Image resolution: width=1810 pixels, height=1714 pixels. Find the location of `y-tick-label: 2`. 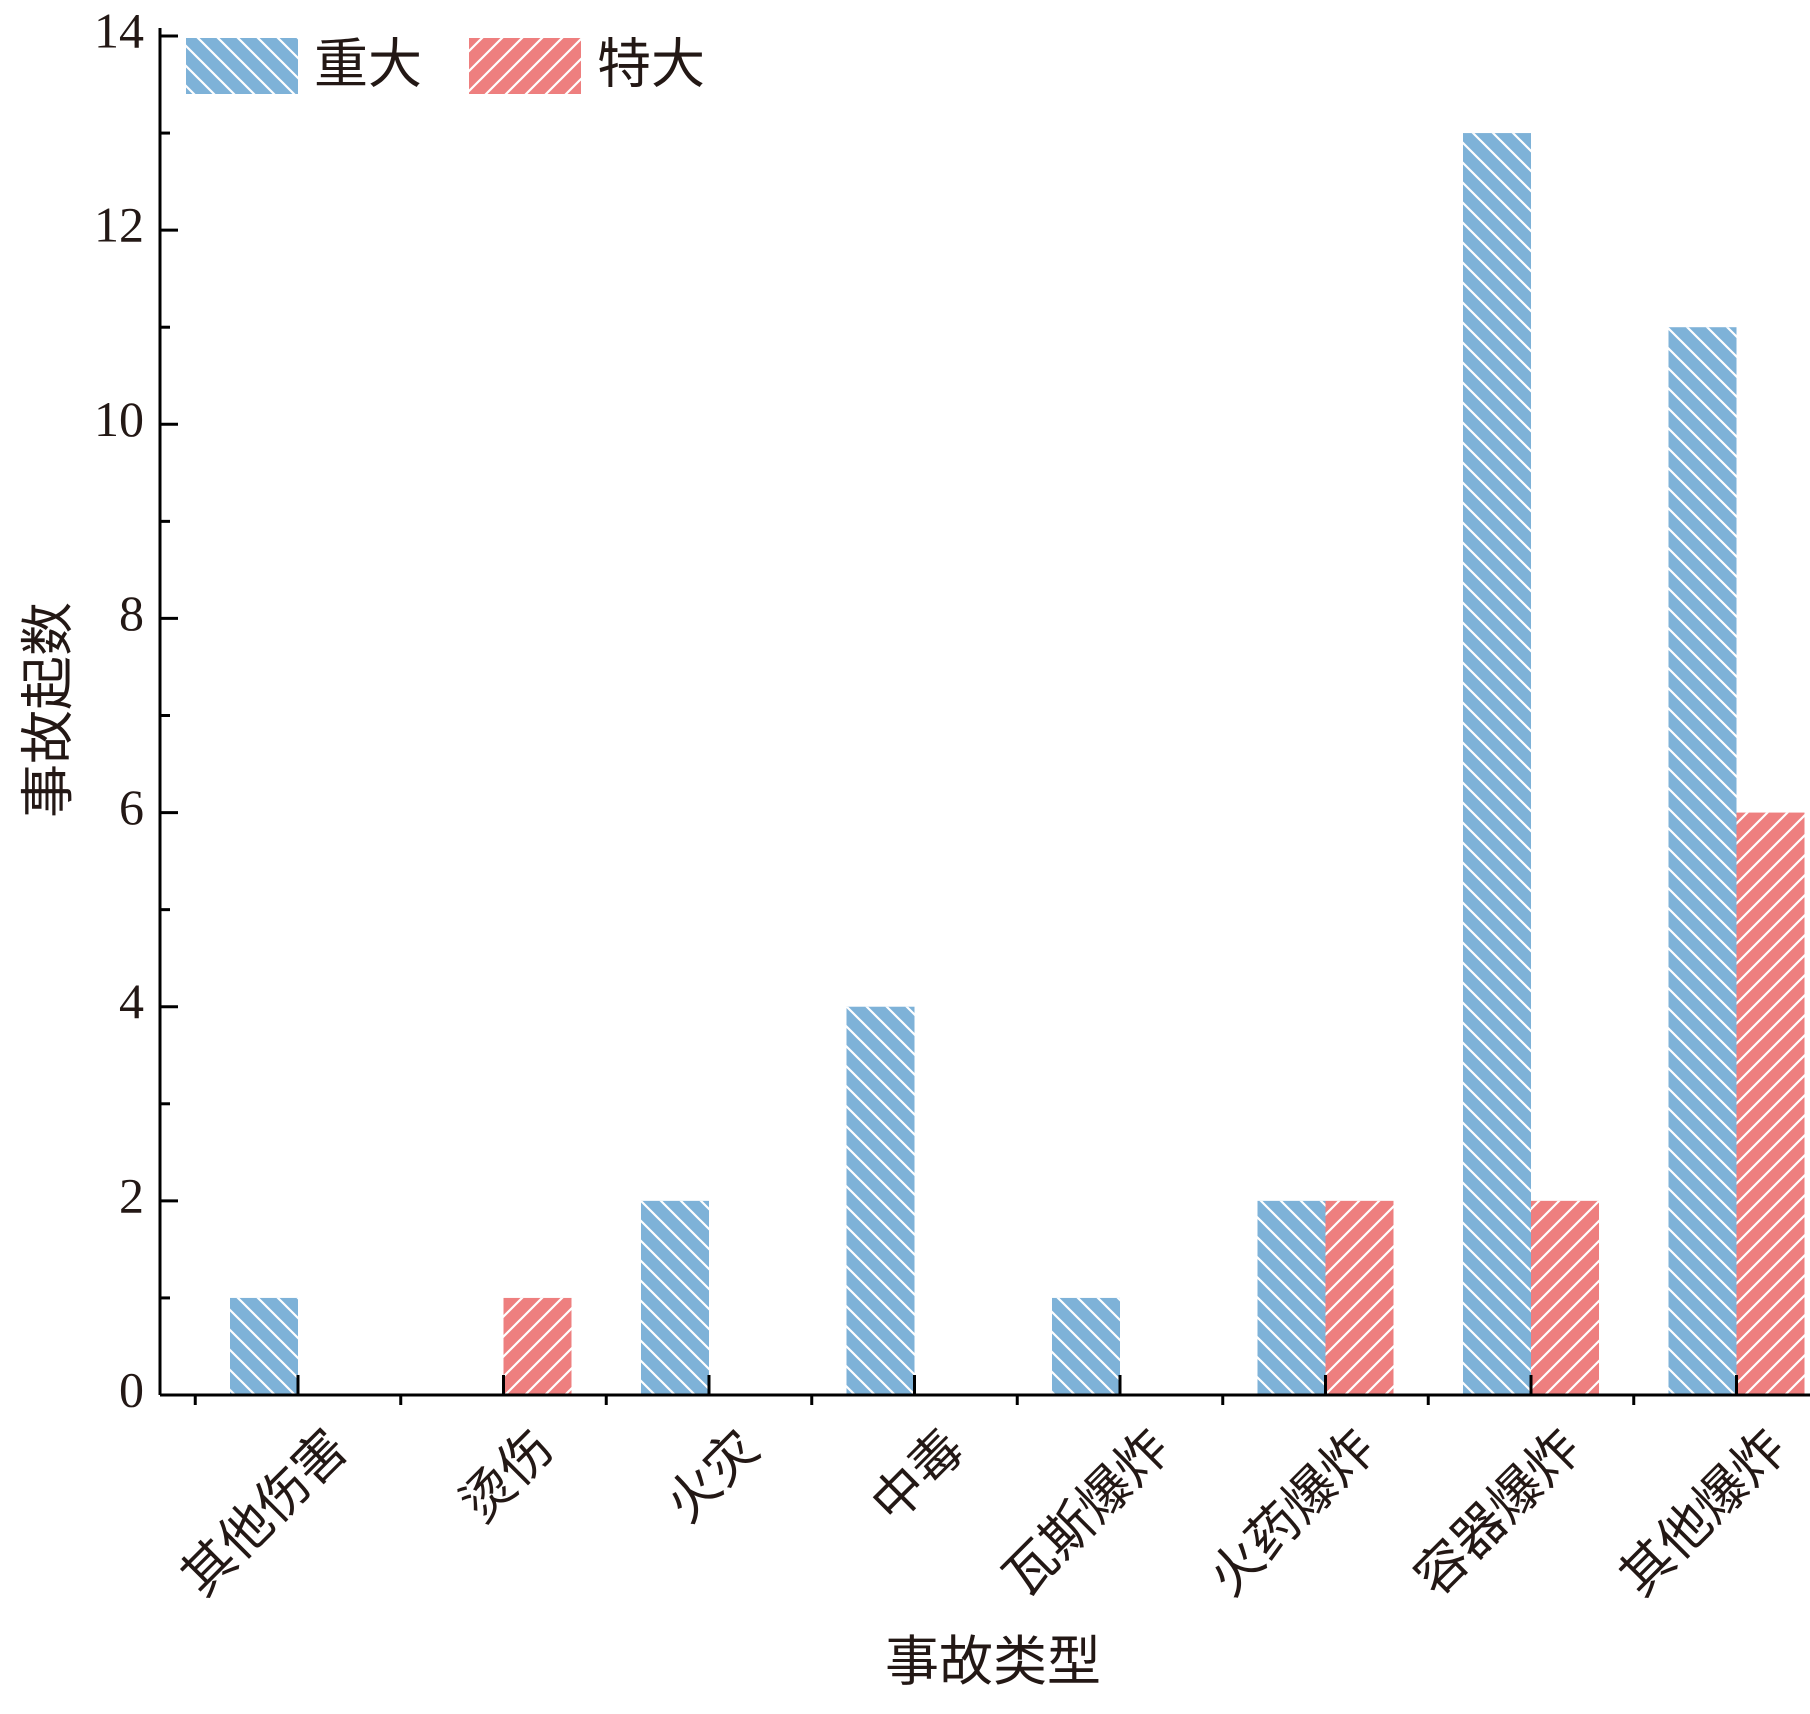

y-tick-label: 2 is located at coordinates (131, 1195).